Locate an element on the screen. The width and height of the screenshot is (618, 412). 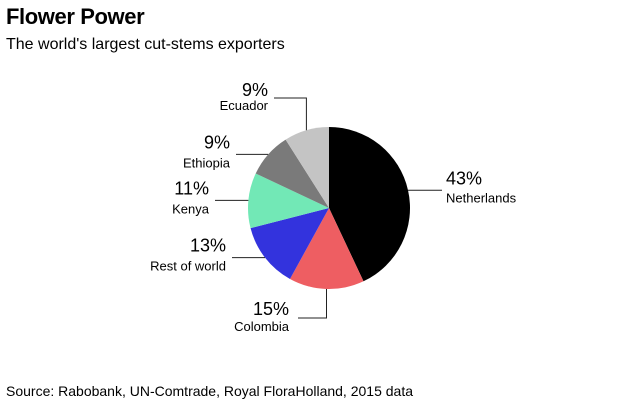
category-label-netherlands: Netherlands is located at coordinates (481, 197).